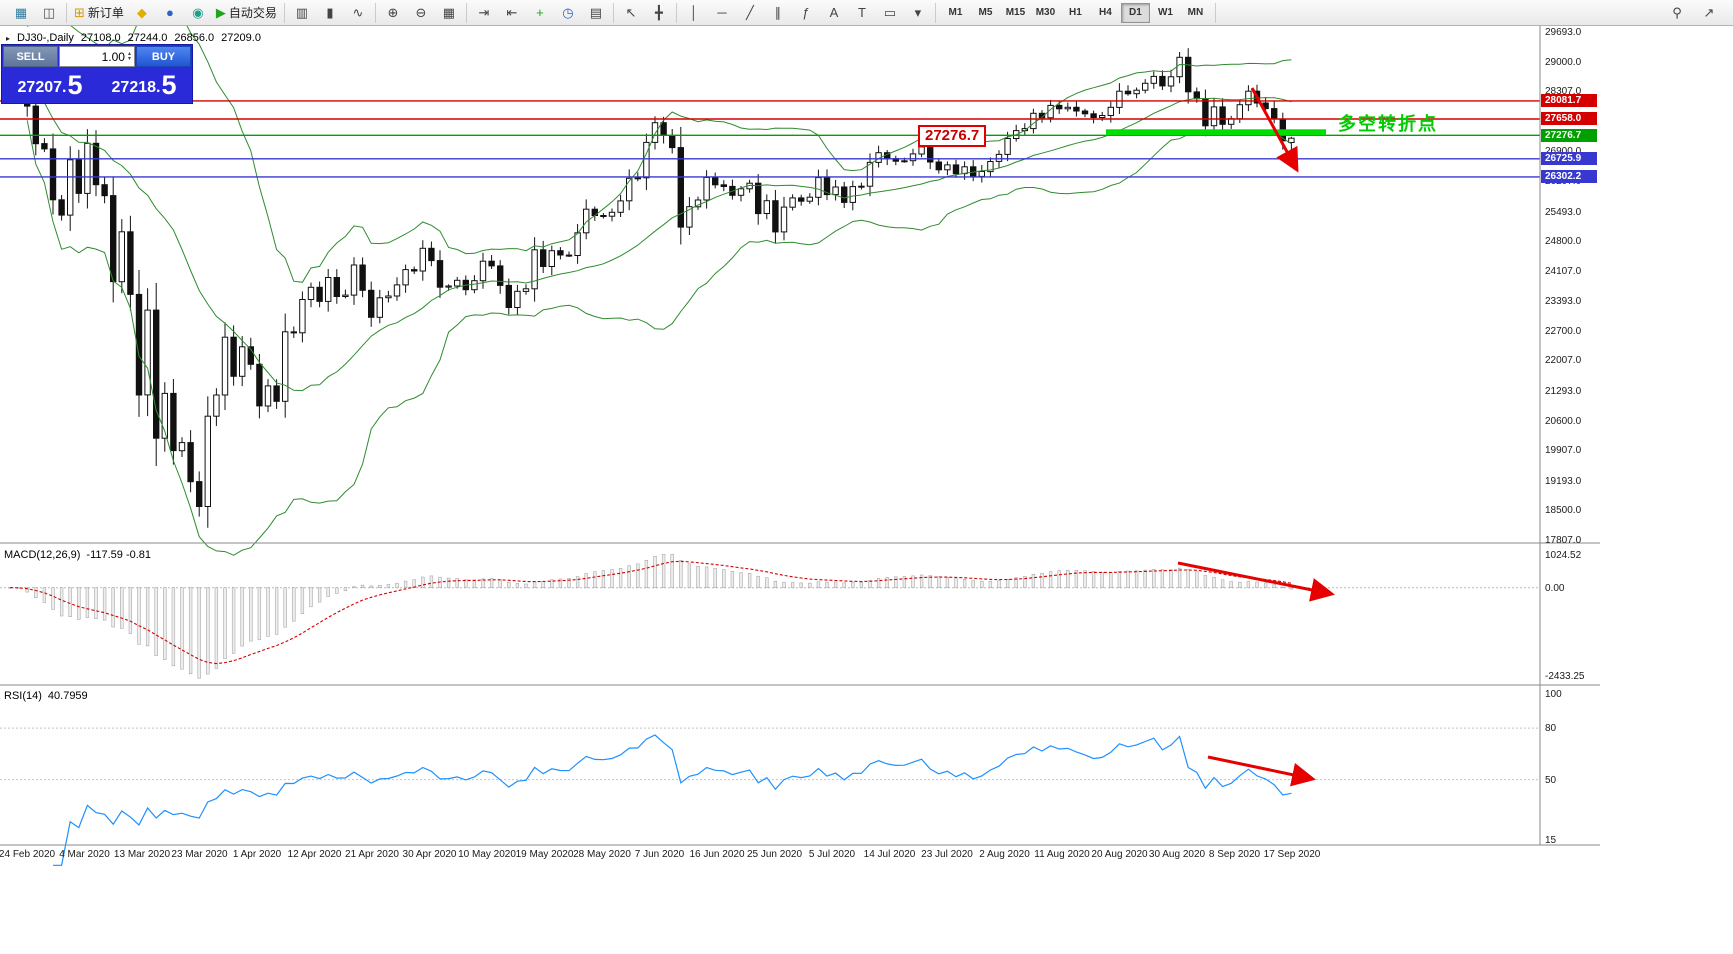 The height and width of the screenshot is (954, 1733). I want to click on candlestick-chart-icon: ▮, so click(330, 12).